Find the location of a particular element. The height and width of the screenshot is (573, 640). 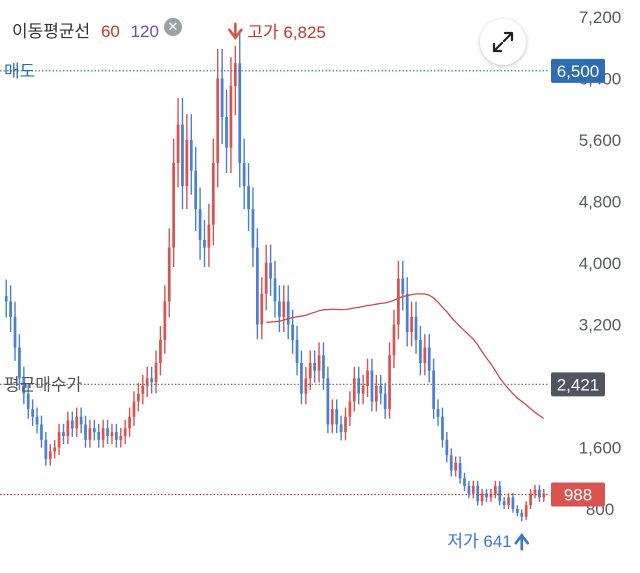

moving-average-legend: 이동평균선 60 120 is located at coordinates (88, 29).